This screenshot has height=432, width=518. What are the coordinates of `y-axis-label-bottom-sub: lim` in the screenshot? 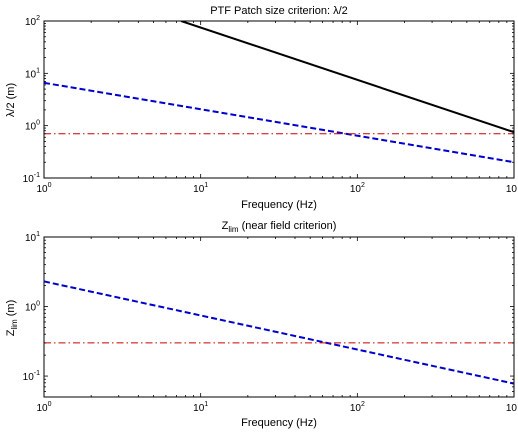 It's located at (14, 324).